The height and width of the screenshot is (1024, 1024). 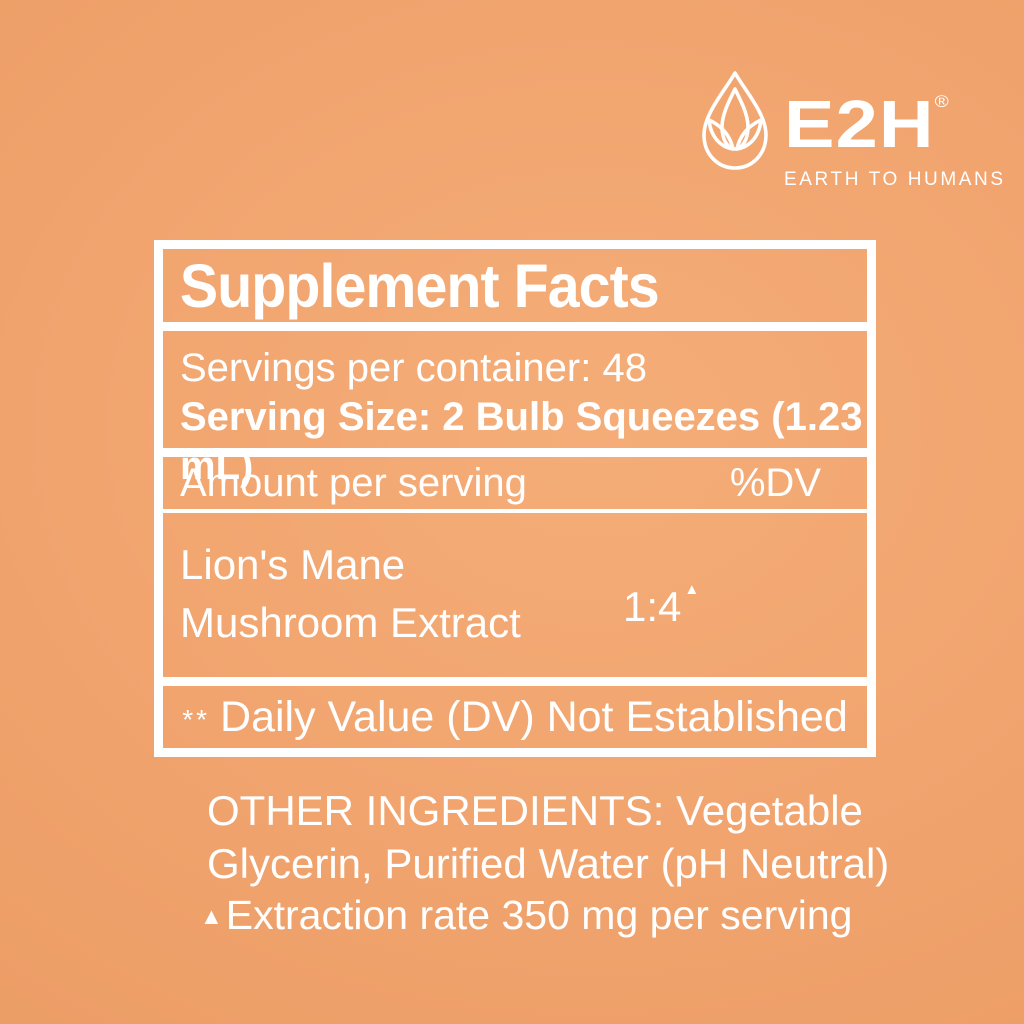 I want to click on brand-wordmark: E2H®, so click(x=904, y=114).